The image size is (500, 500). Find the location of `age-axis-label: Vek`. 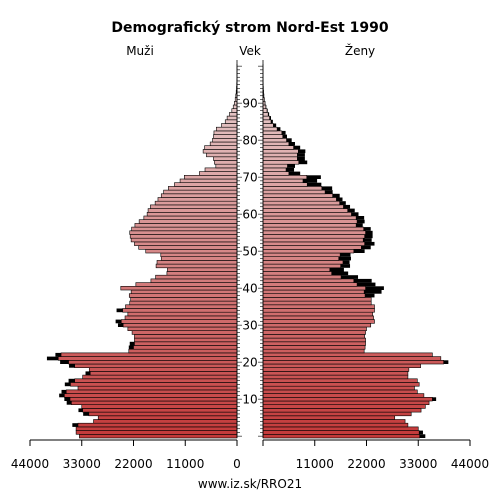

age-axis-label: Vek is located at coordinates (250, 51).